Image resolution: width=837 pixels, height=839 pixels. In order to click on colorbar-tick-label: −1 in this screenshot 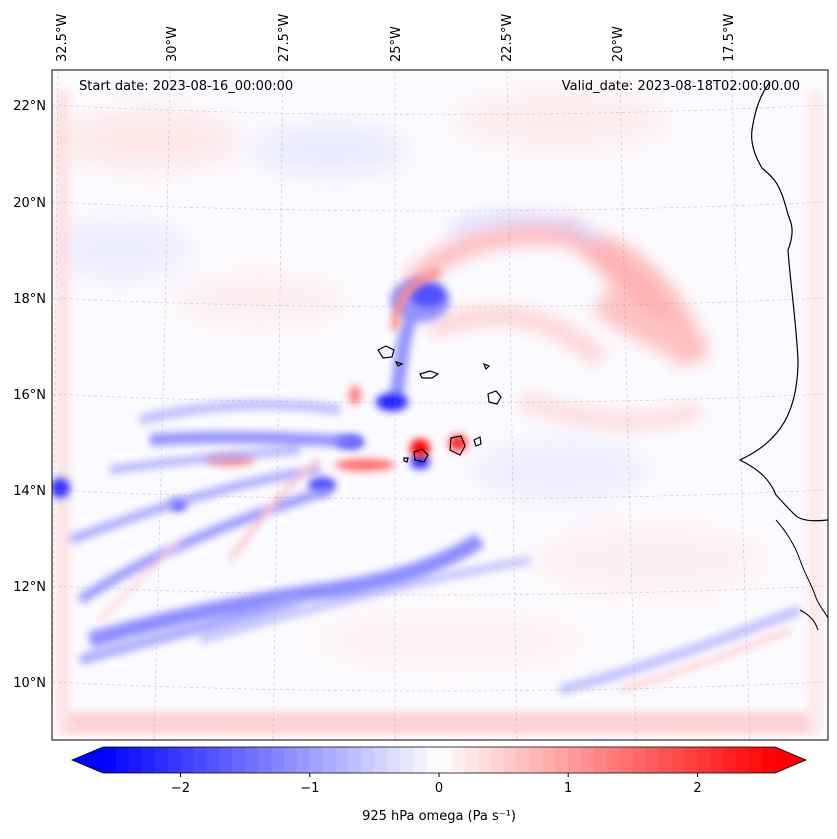, I will do `click(309, 788)`.